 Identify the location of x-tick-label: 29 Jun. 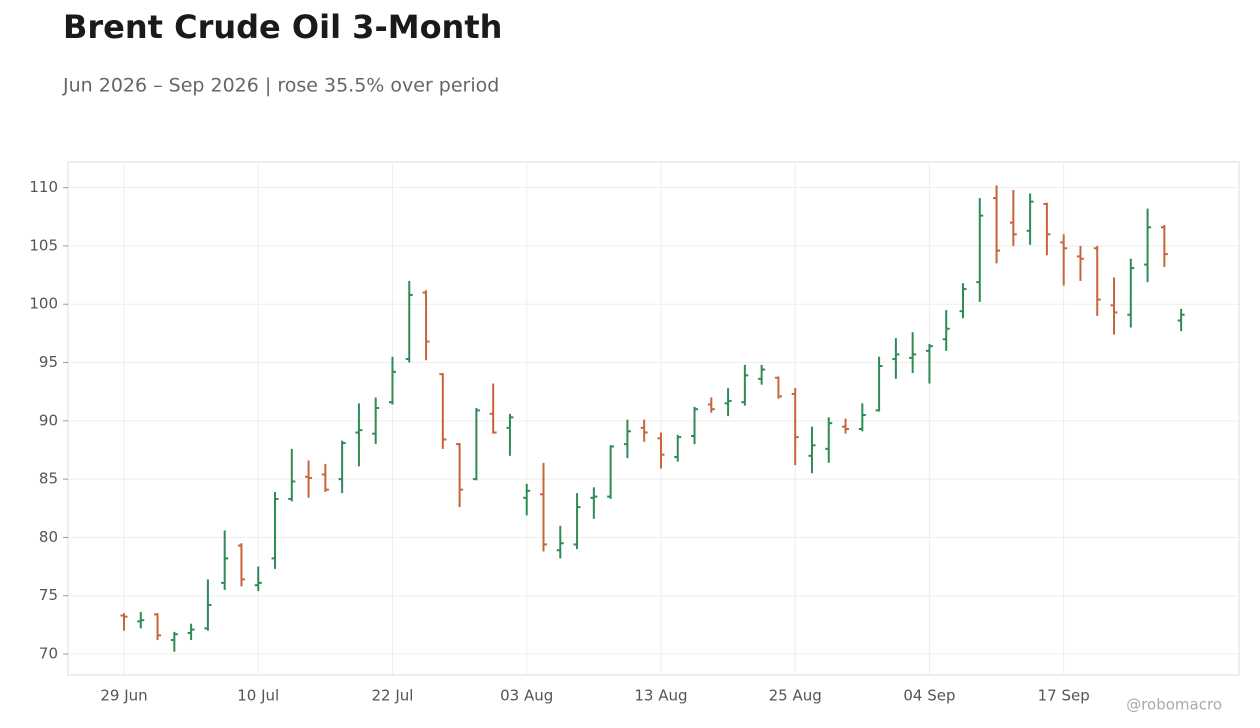
(123, 696).